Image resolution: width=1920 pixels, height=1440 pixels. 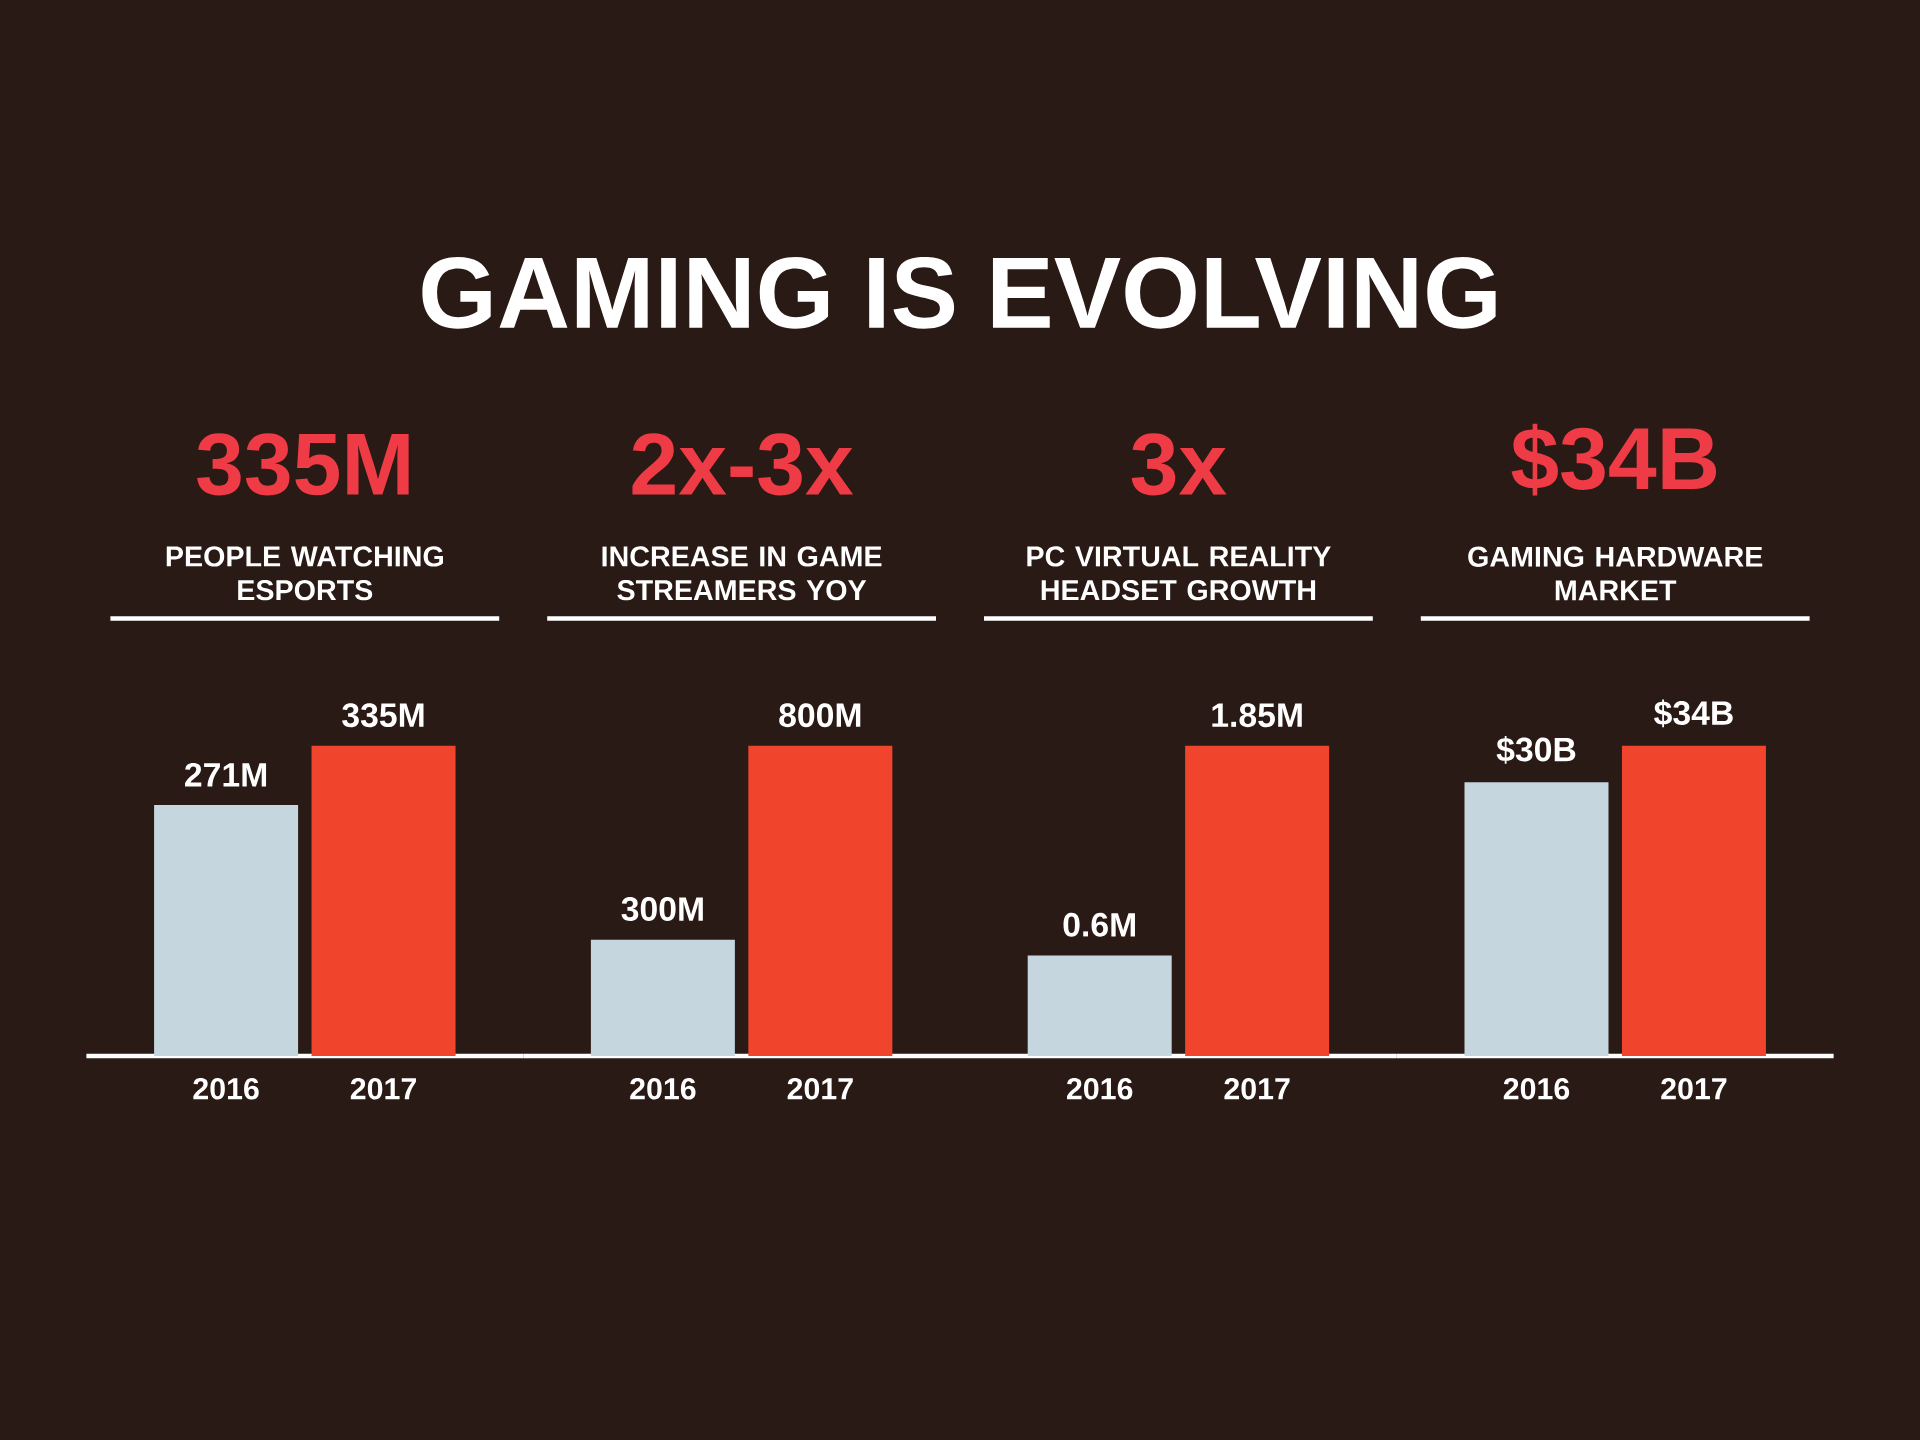 What do you see at coordinates (820, 715) in the screenshot?
I see `data-label: 800M` at bounding box center [820, 715].